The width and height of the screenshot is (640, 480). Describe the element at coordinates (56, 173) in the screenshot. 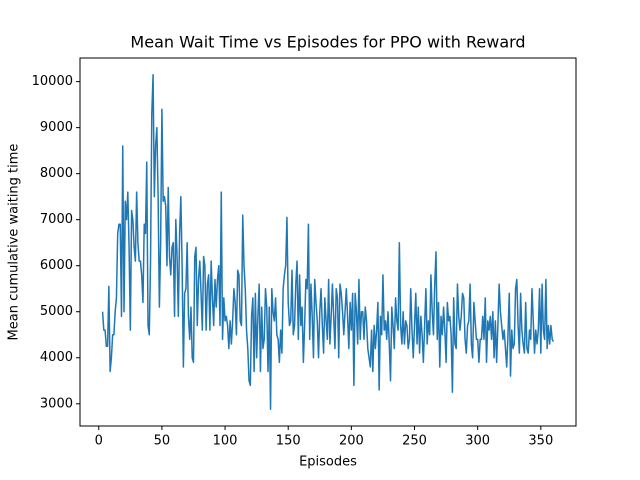

I see `y-tick-label: 8000` at that location.